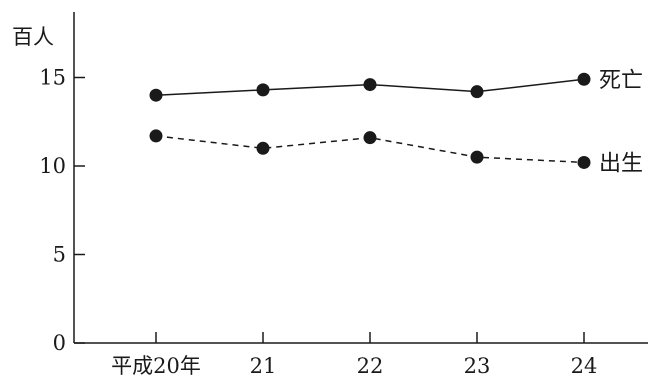 This screenshot has width=653, height=379. Describe the element at coordinates (370, 149) in the screenshot. I see `series-line` at that location.